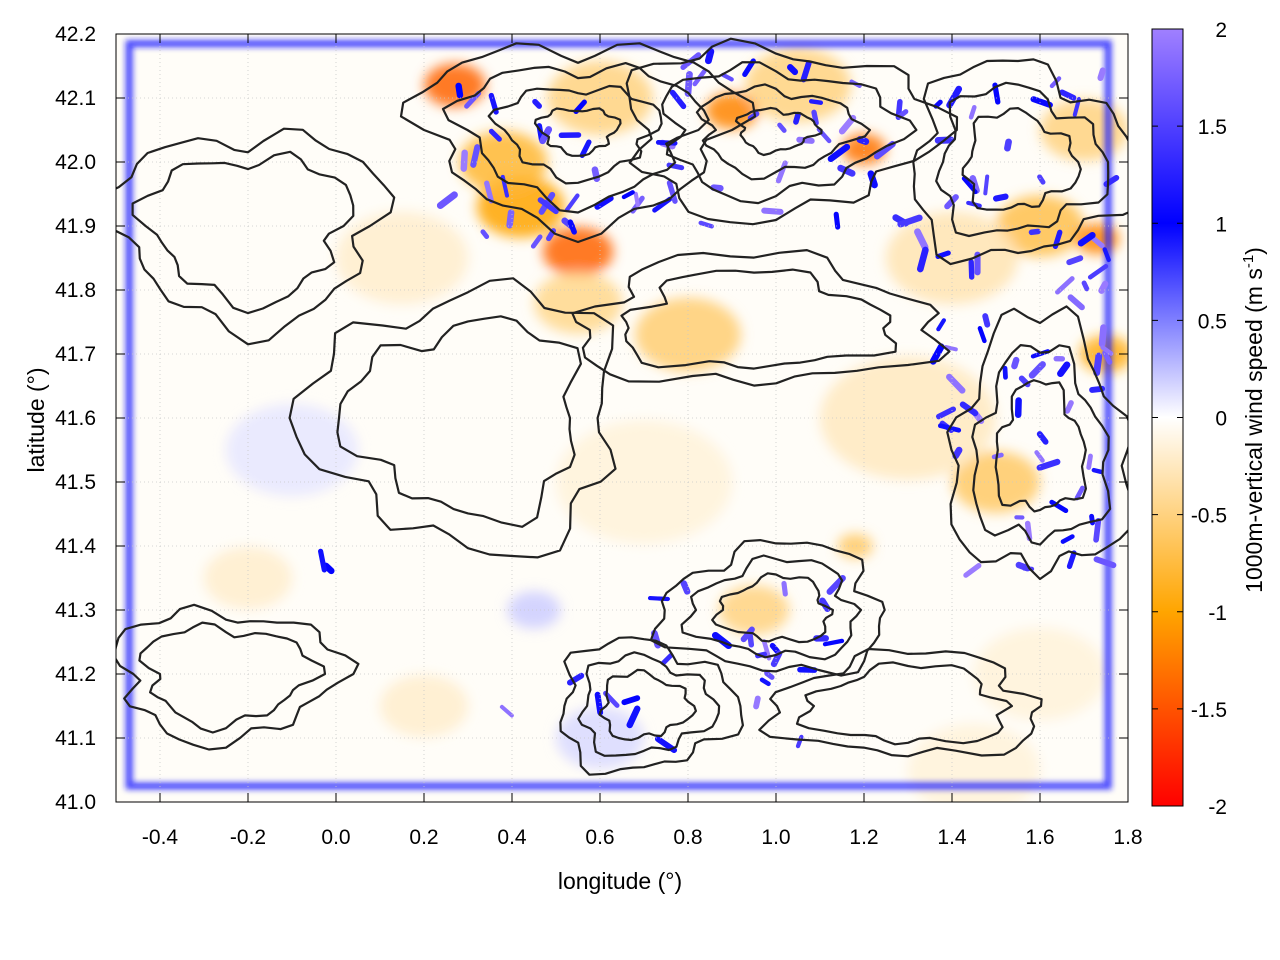 The width and height of the screenshot is (1280, 960). Describe the element at coordinates (775, 837) in the screenshot. I see `x-tick-label: 1.0` at that location.